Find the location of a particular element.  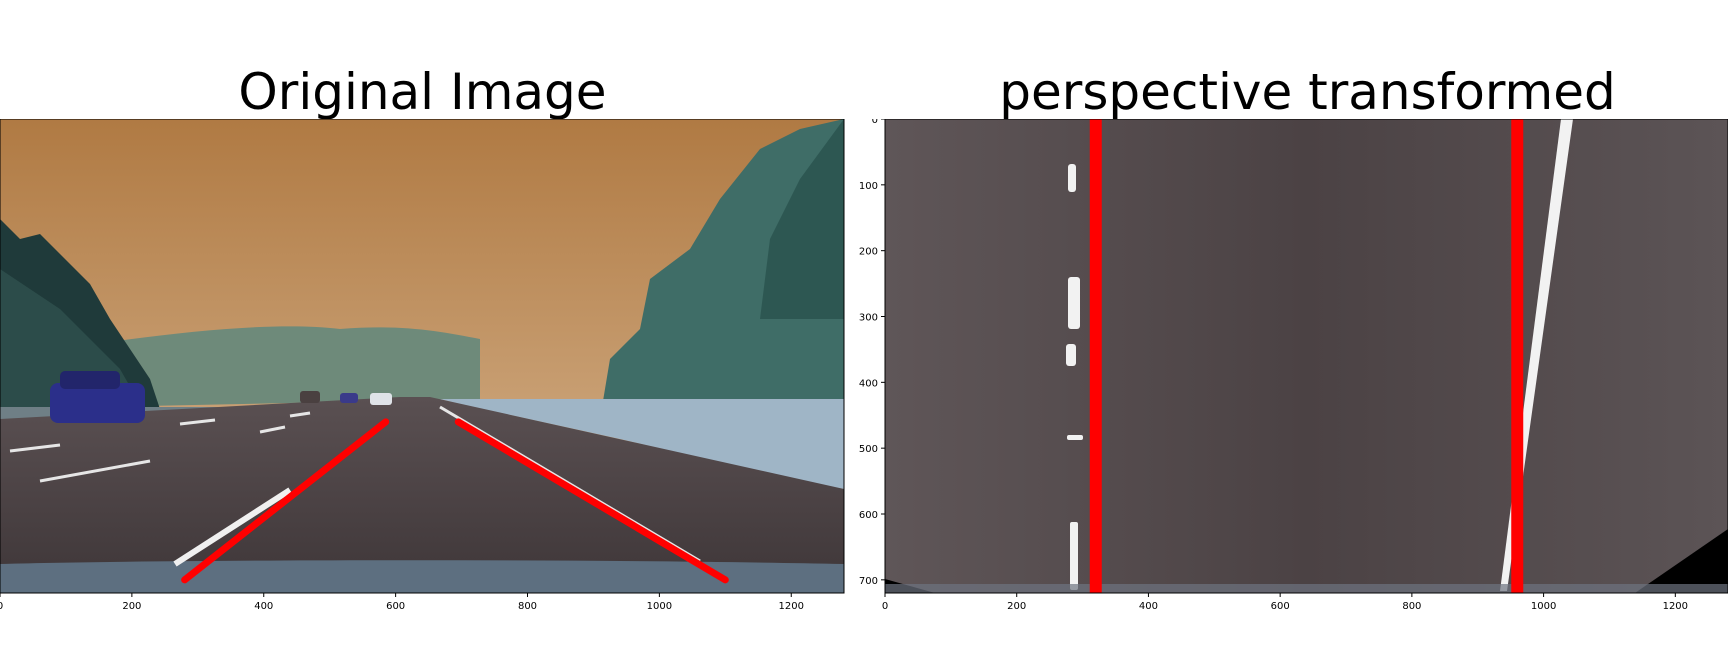

original-lane-lines is located at coordinates (455, 501).